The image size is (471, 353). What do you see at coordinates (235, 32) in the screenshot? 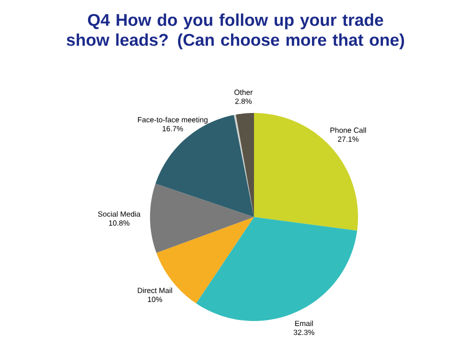
I see `chart-title: Q4 How do you follow up your trade show leads? (Can choose more that one)` at bounding box center [235, 32].